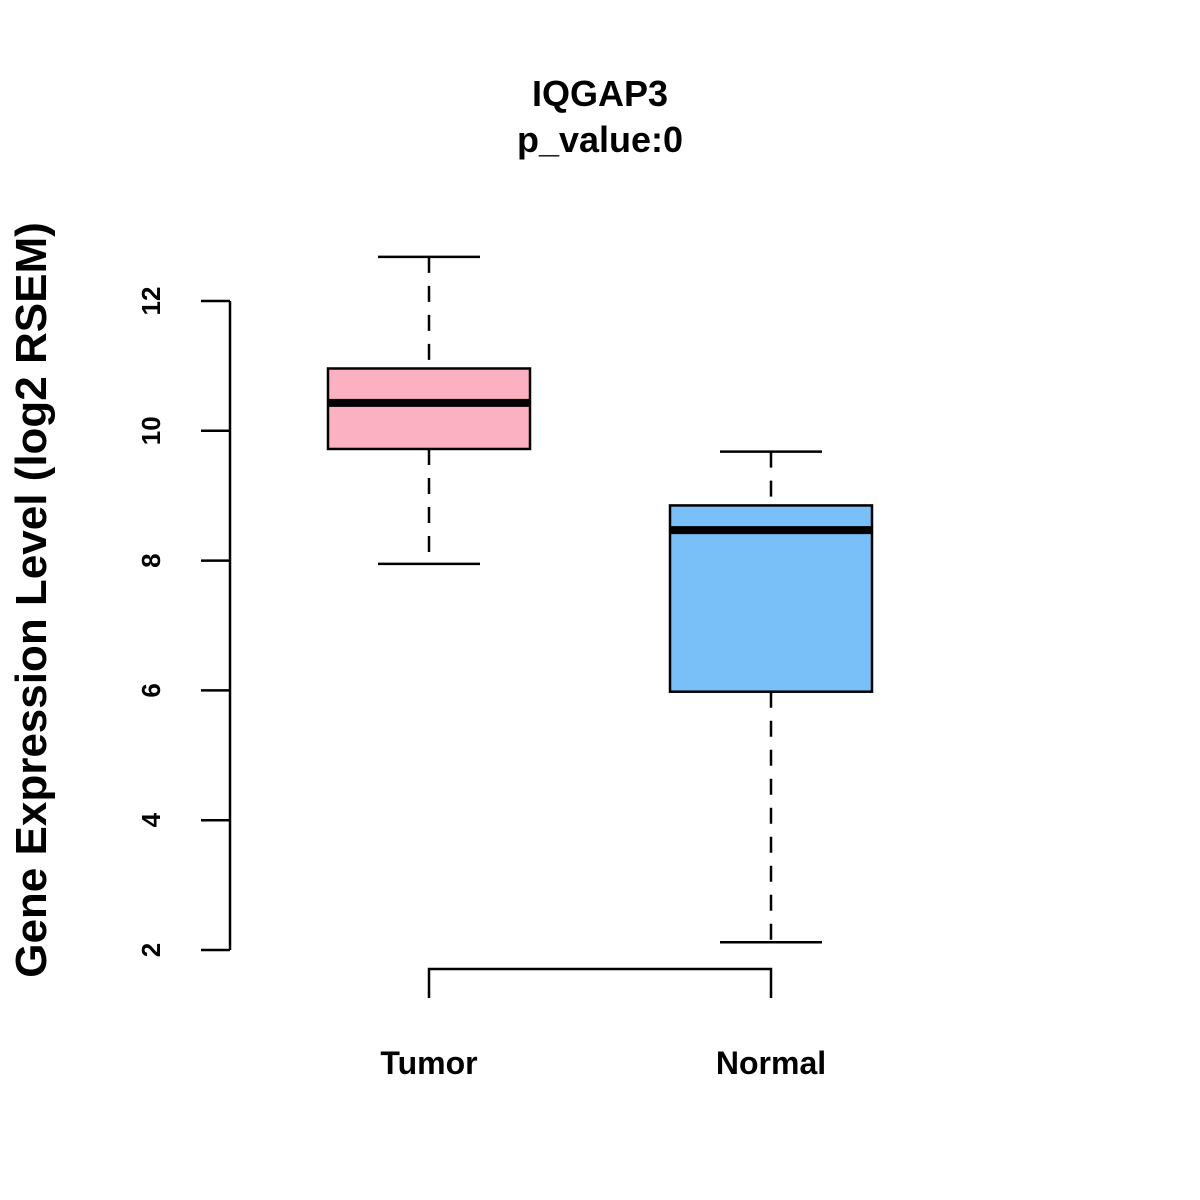  Describe the element at coordinates (151, 560) in the screenshot. I see `y-tick-label-8: 8` at that location.